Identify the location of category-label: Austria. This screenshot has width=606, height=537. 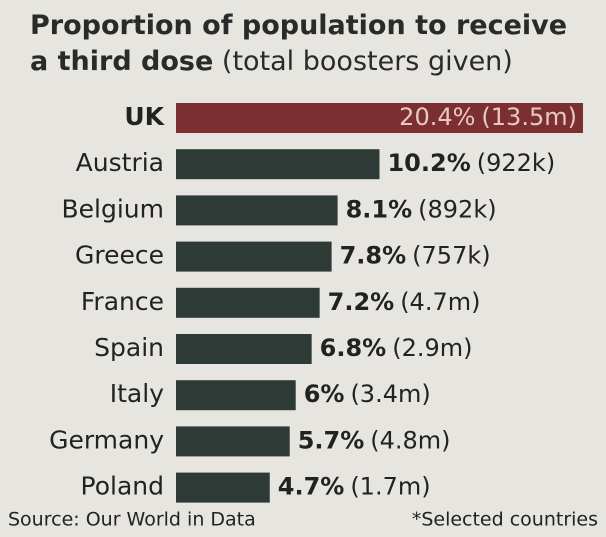
(120, 162).